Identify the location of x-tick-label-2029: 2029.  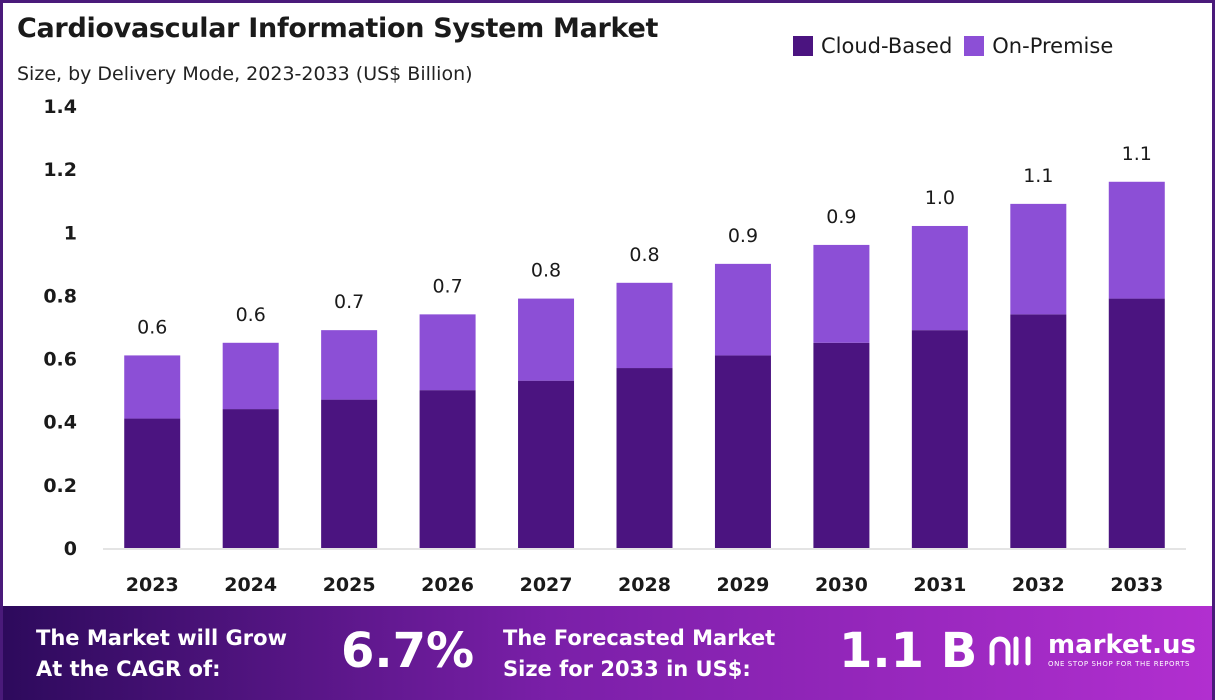
(743, 585).